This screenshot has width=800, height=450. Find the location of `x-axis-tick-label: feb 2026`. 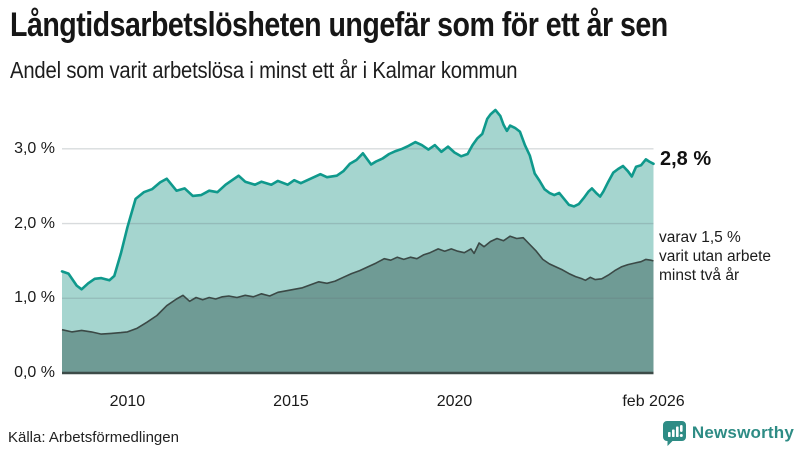

x-axis-tick-label: feb 2026 is located at coordinates (653, 401).